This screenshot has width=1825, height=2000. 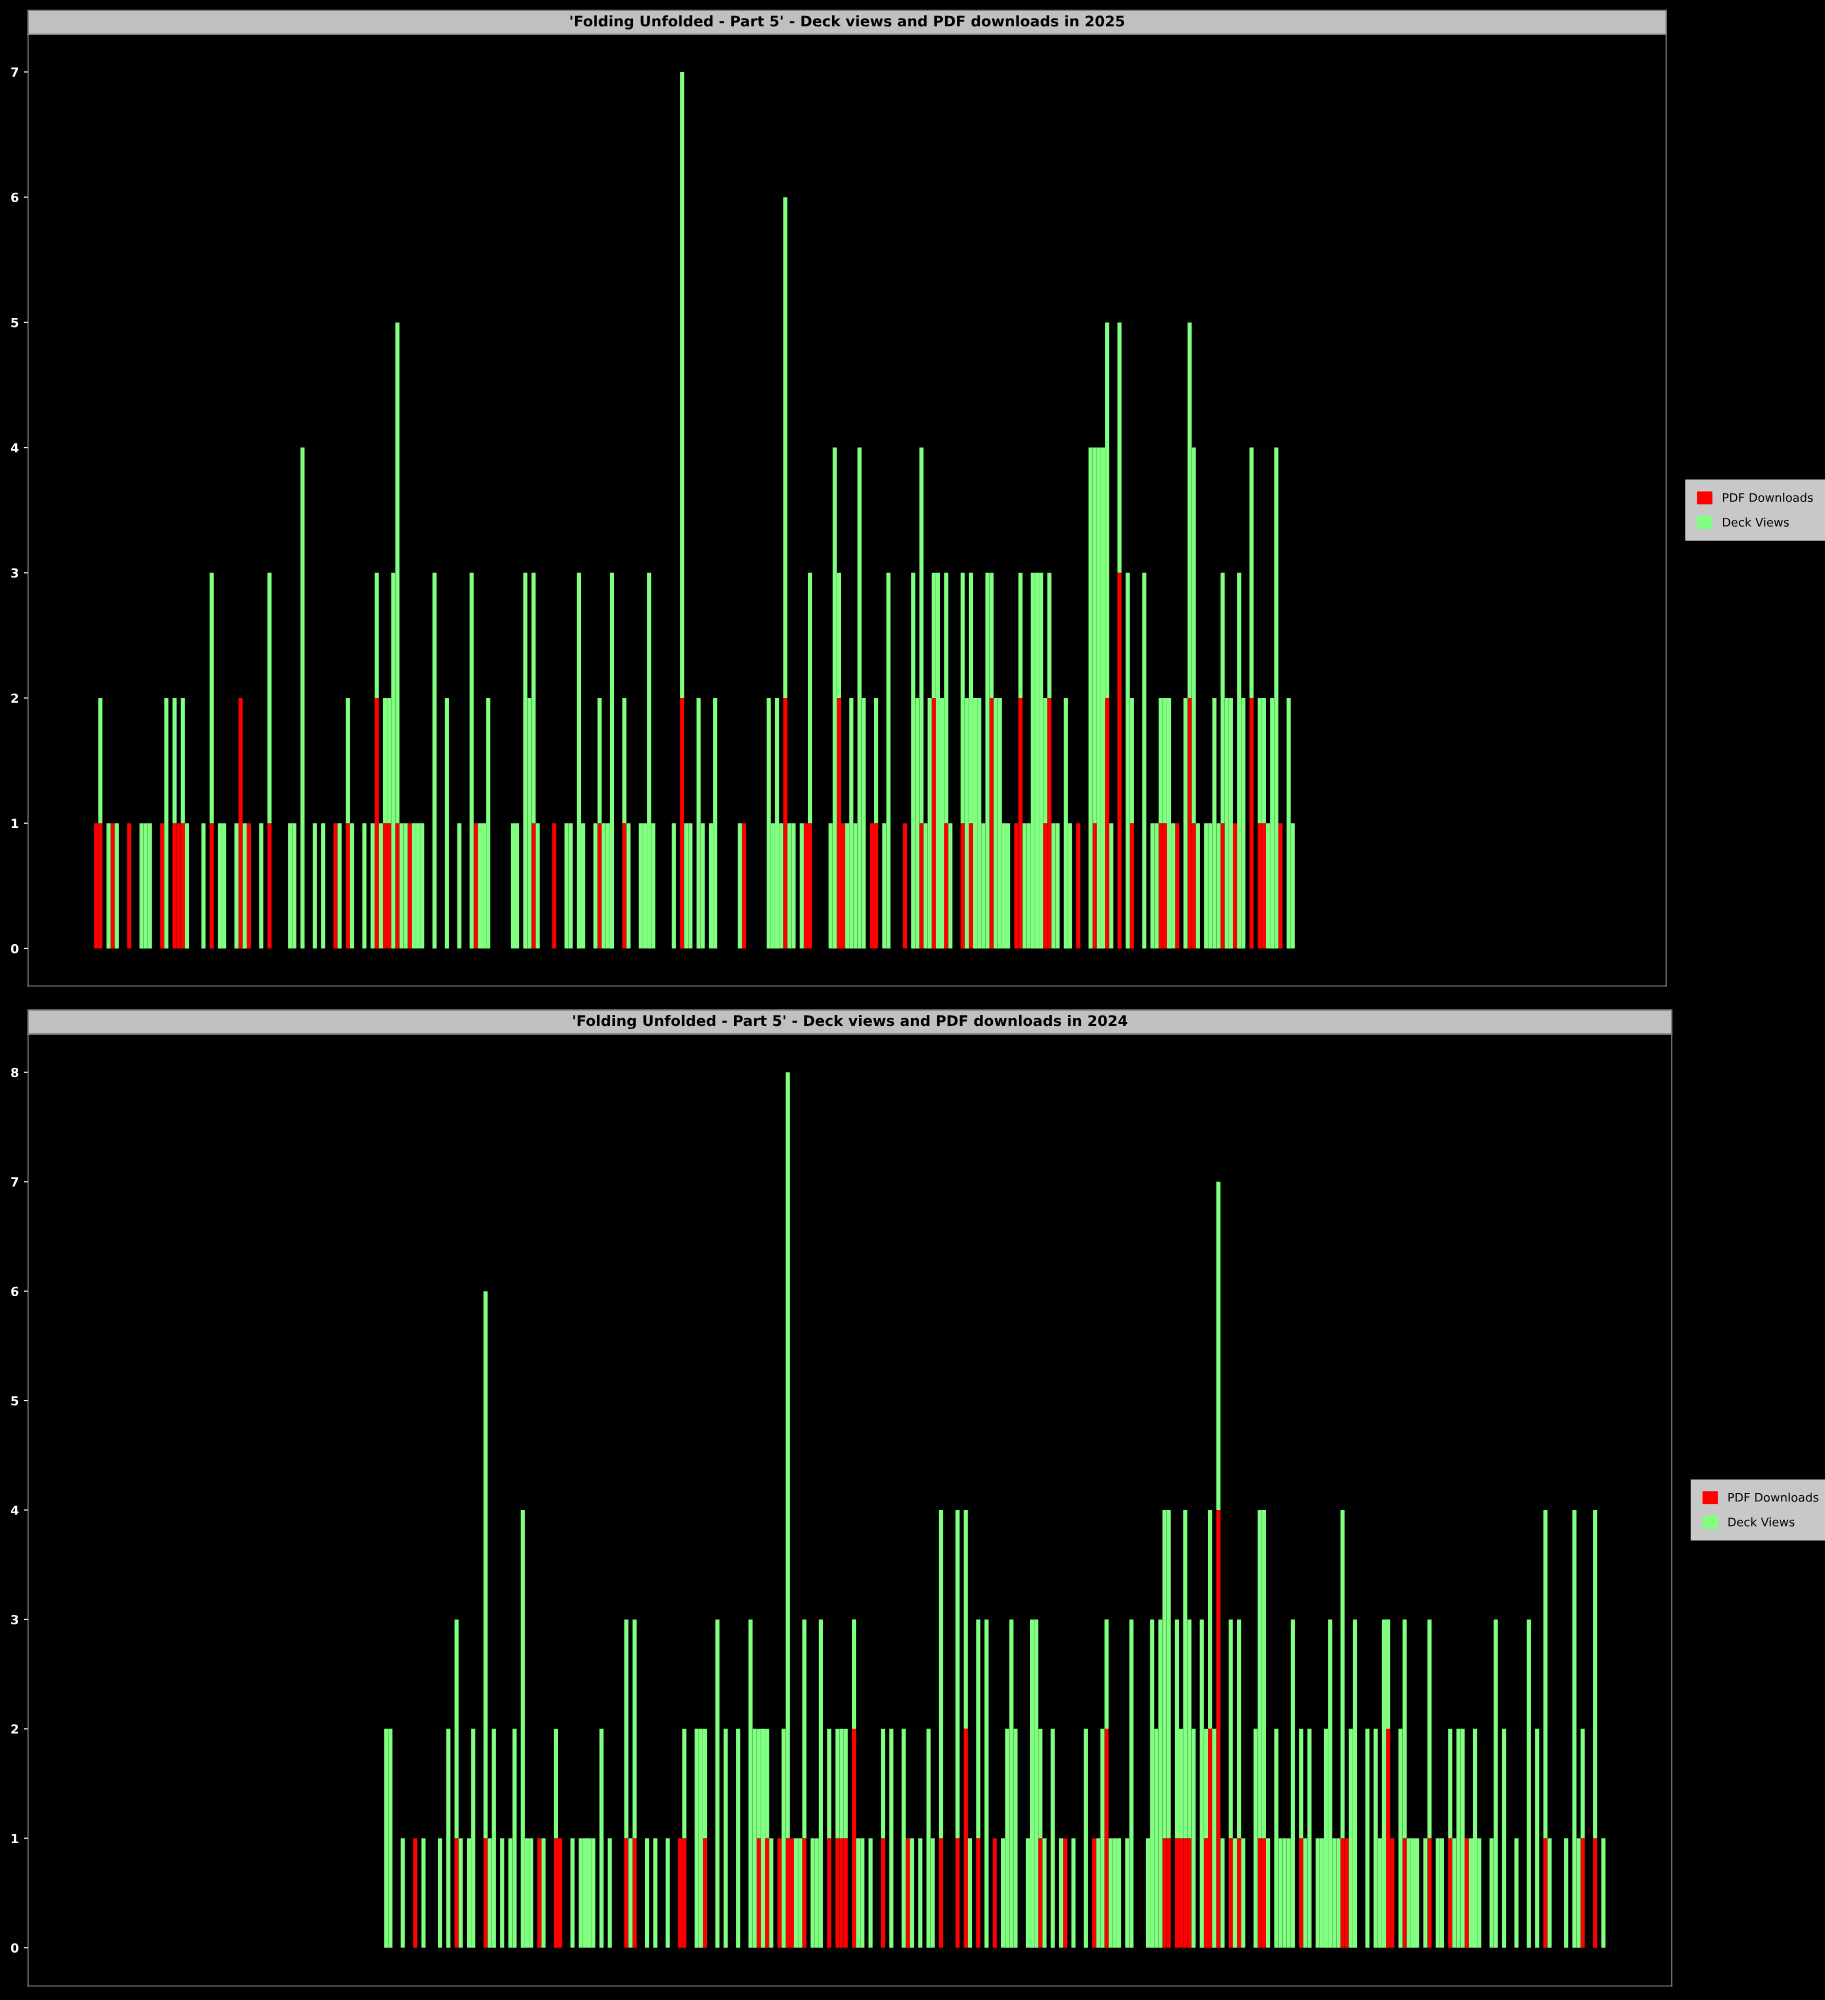 I want to click on y-tick-label: 8, so click(x=15, y=1072).